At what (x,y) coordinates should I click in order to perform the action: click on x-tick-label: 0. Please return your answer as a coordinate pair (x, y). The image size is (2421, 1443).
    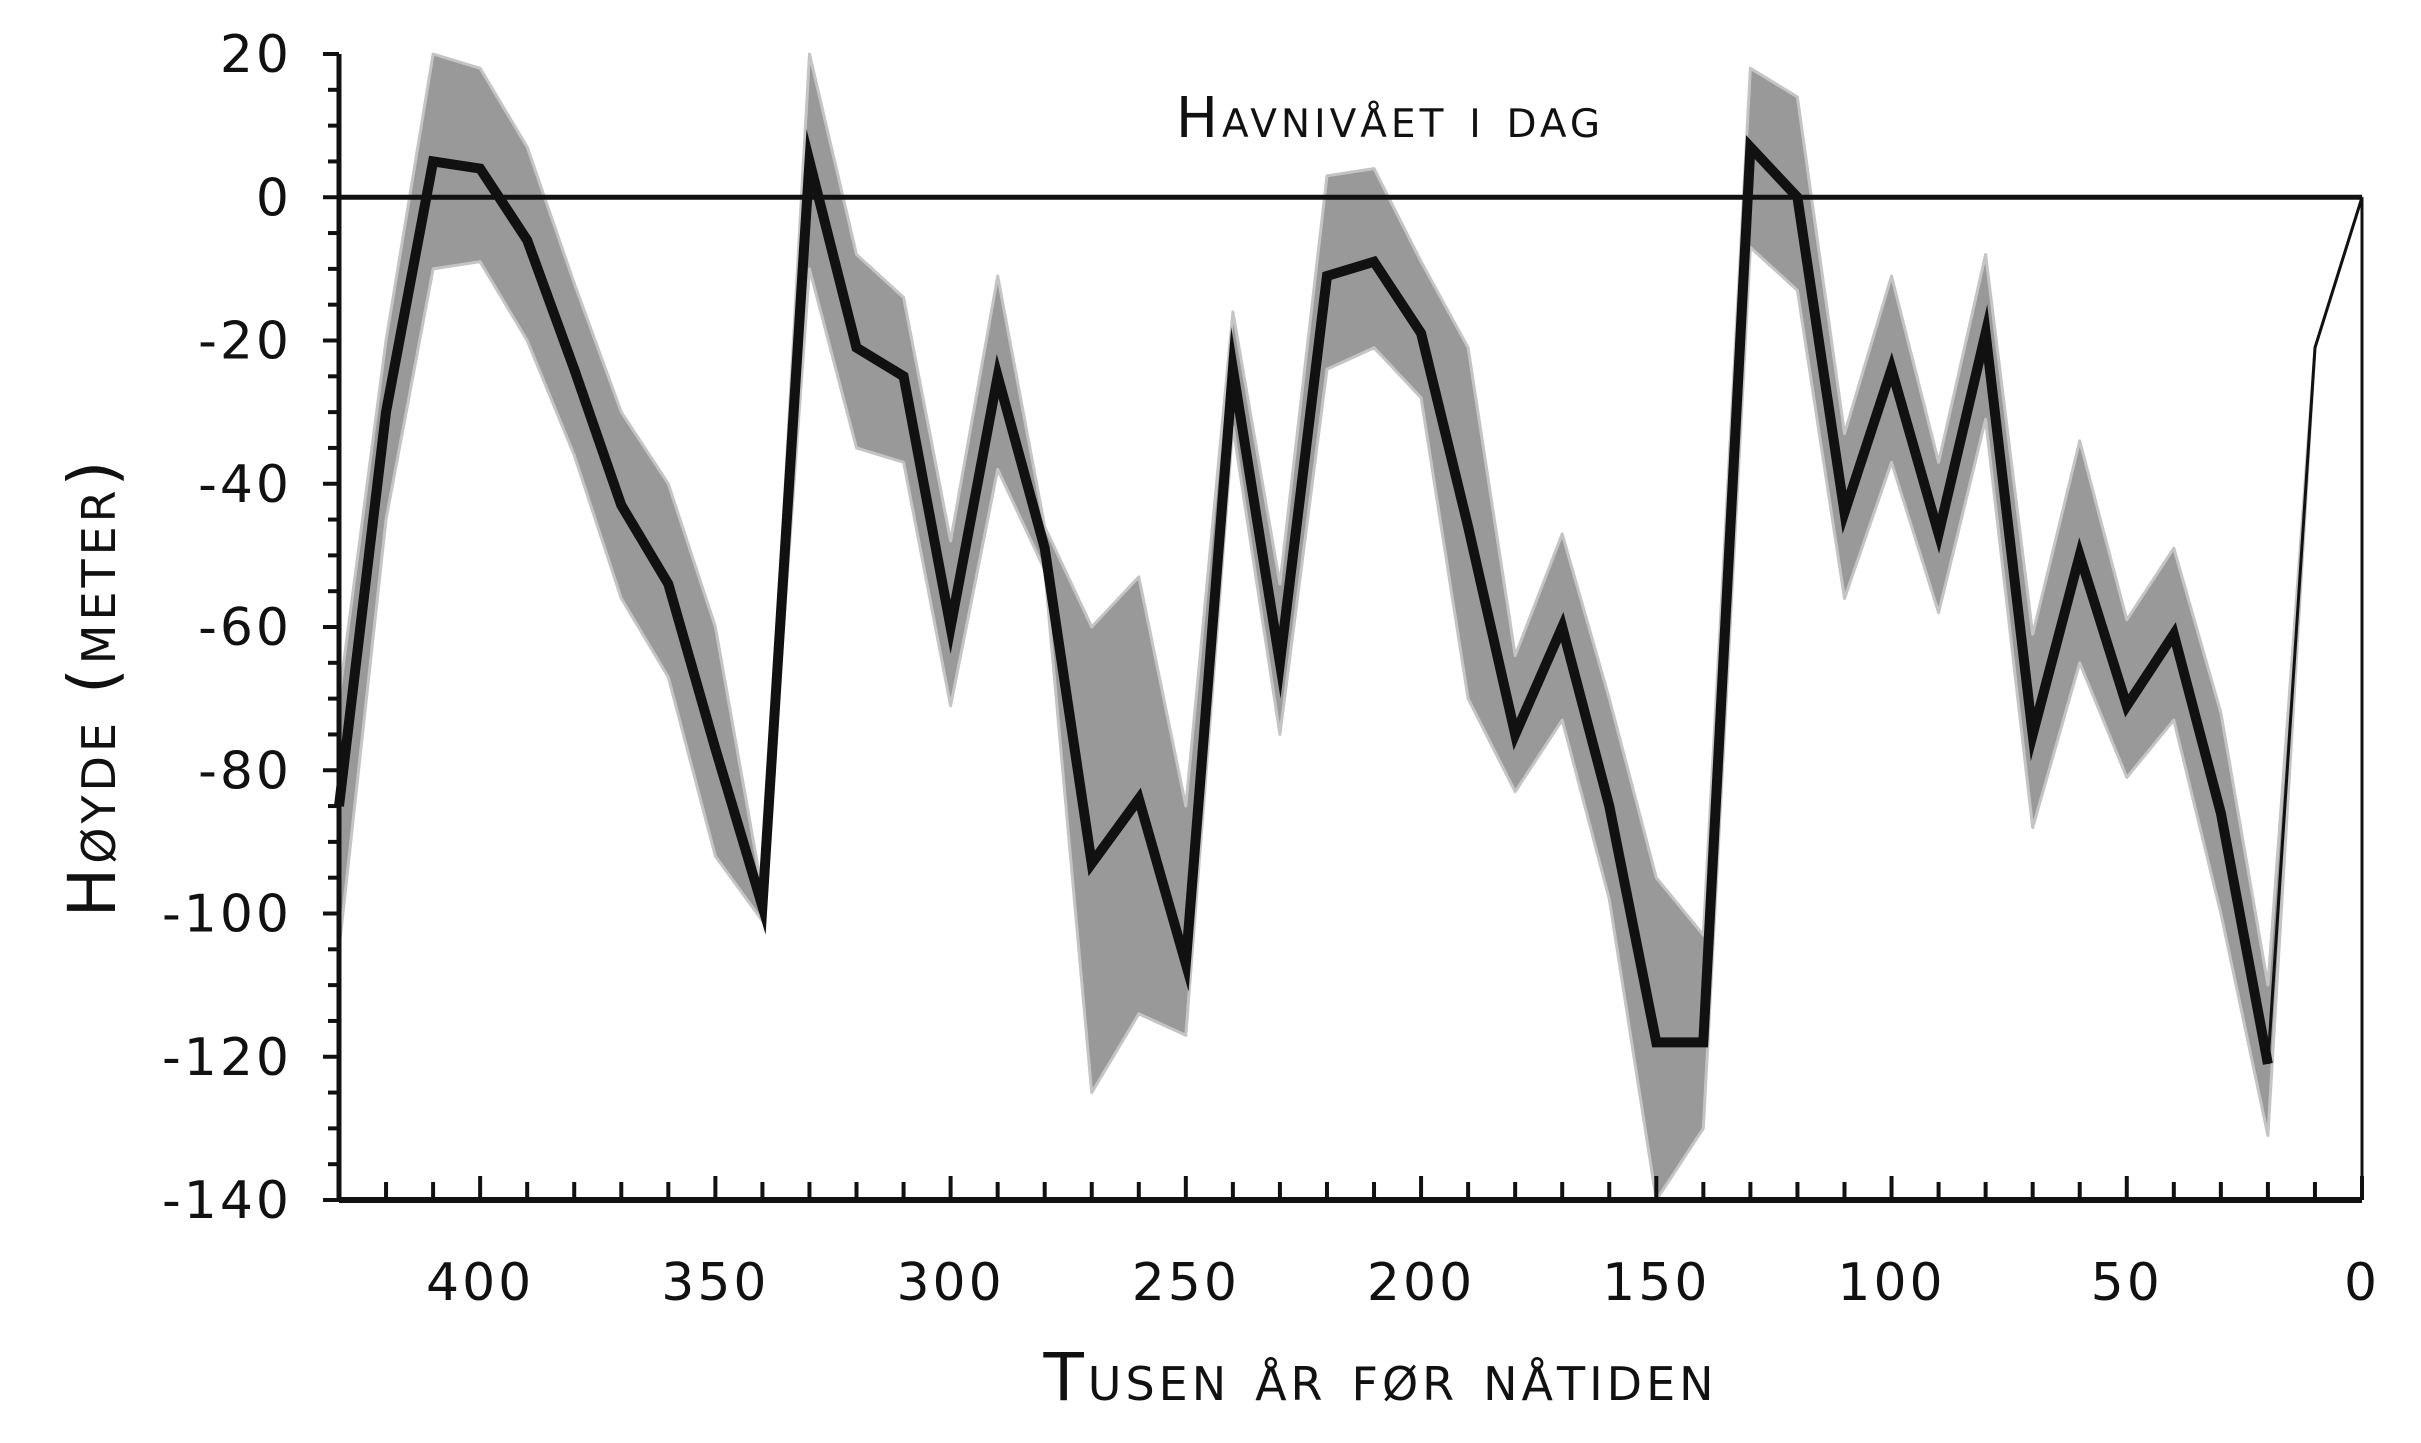
    Looking at the image, I should click on (2362, 1283).